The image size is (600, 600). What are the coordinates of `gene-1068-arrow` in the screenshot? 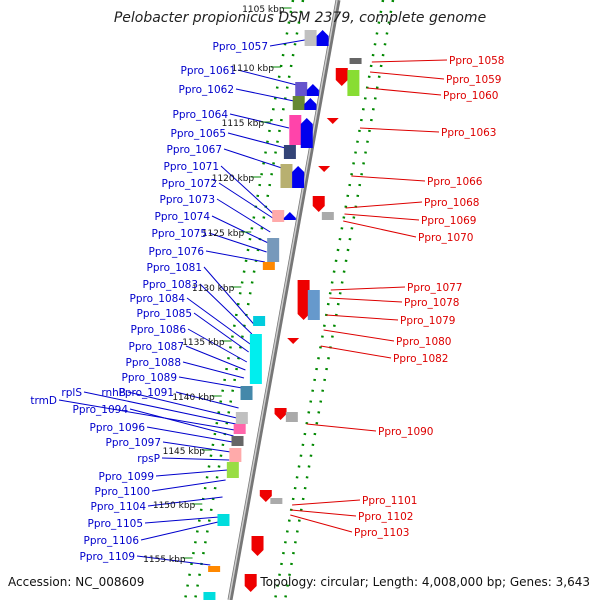 It's located at (318, 204).